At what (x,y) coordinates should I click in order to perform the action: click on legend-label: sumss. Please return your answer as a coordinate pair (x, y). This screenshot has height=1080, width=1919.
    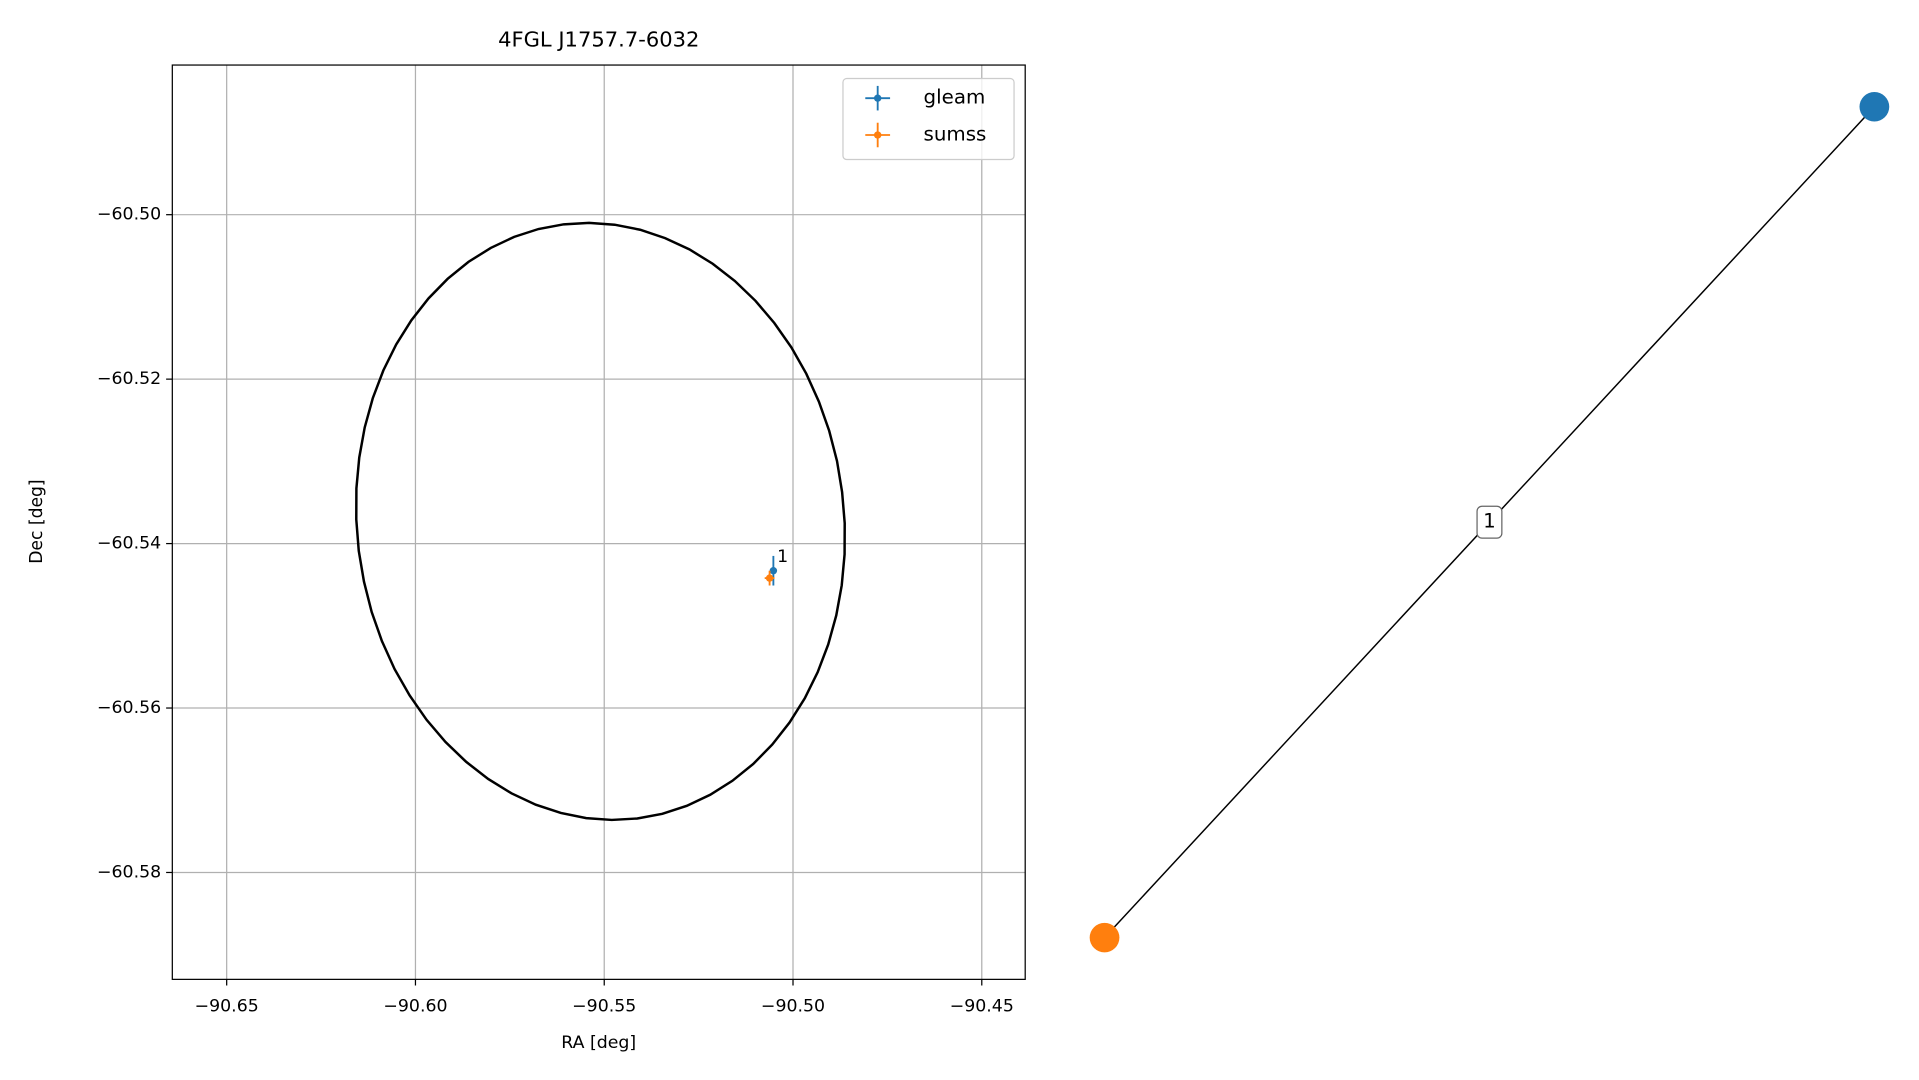
    Looking at the image, I should click on (955, 134).